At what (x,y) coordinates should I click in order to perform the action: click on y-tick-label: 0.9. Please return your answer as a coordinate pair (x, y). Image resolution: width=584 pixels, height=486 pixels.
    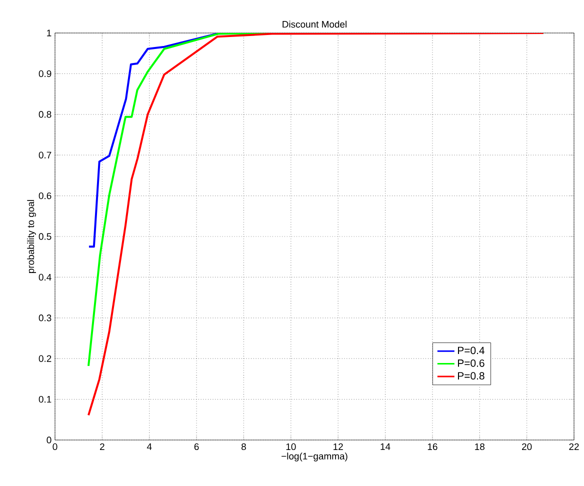
    Looking at the image, I should click on (45, 74).